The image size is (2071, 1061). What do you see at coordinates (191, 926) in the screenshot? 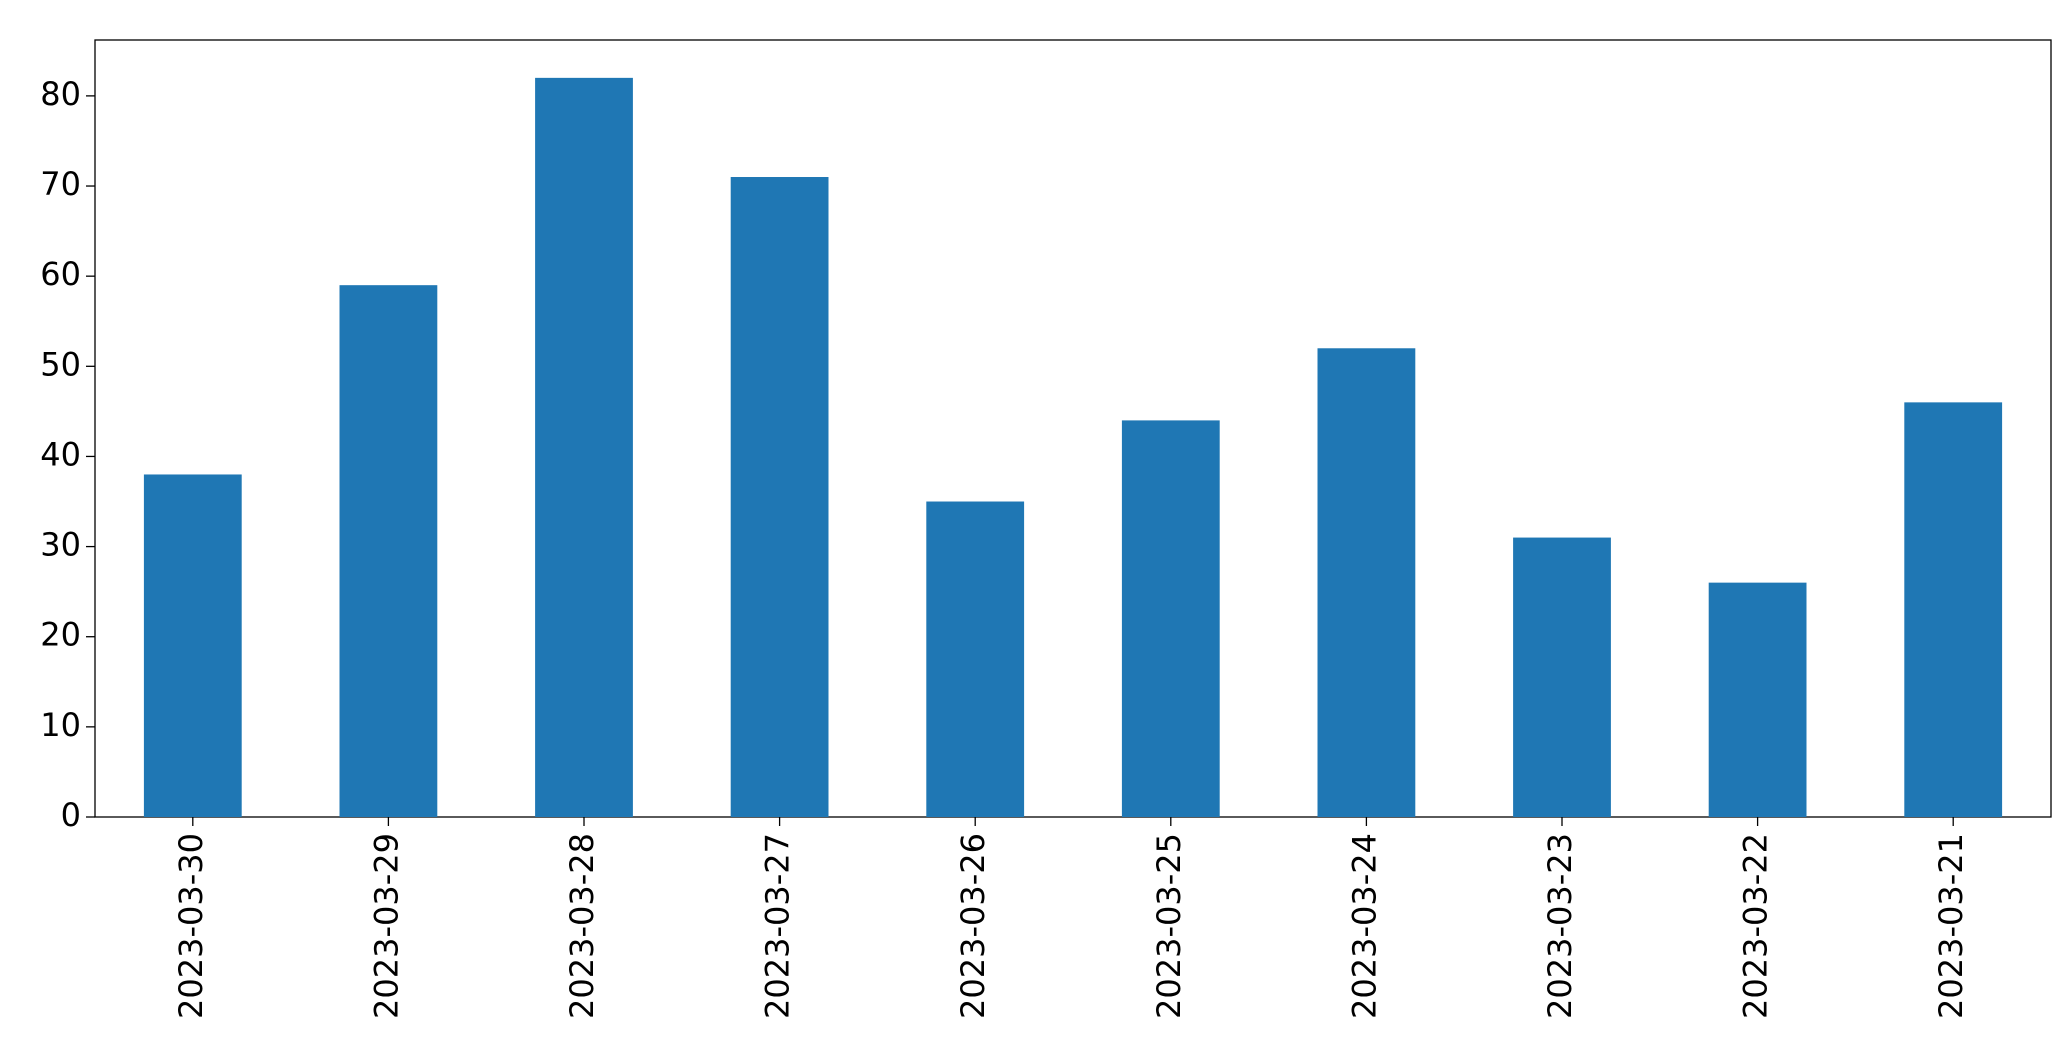
I see `x-tick-label: 2023-03-30` at bounding box center [191, 926].